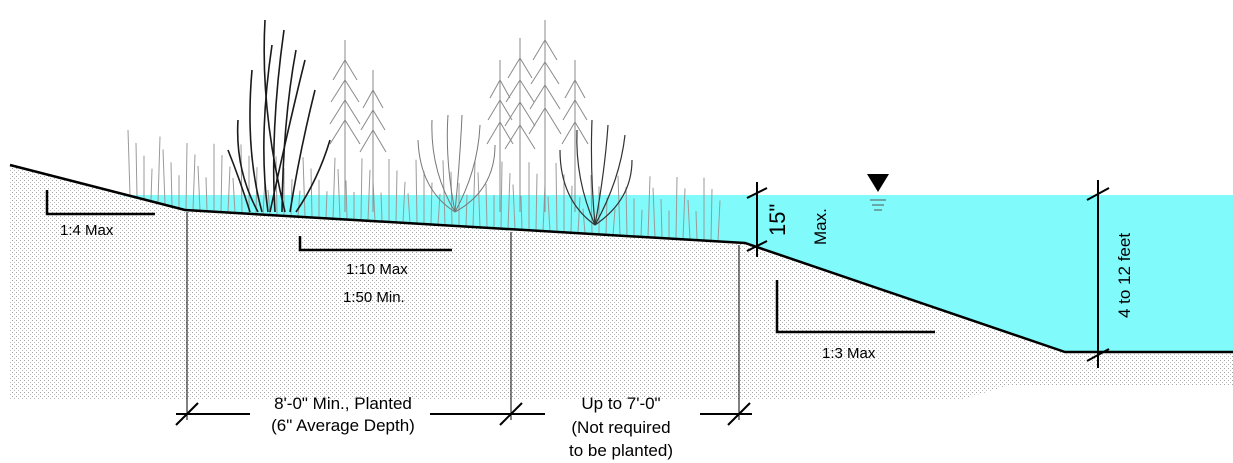  Describe the element at coordinates (621, 450) in the screenshot. I see `unplanted-width-label-3: to be planted)` at that location.